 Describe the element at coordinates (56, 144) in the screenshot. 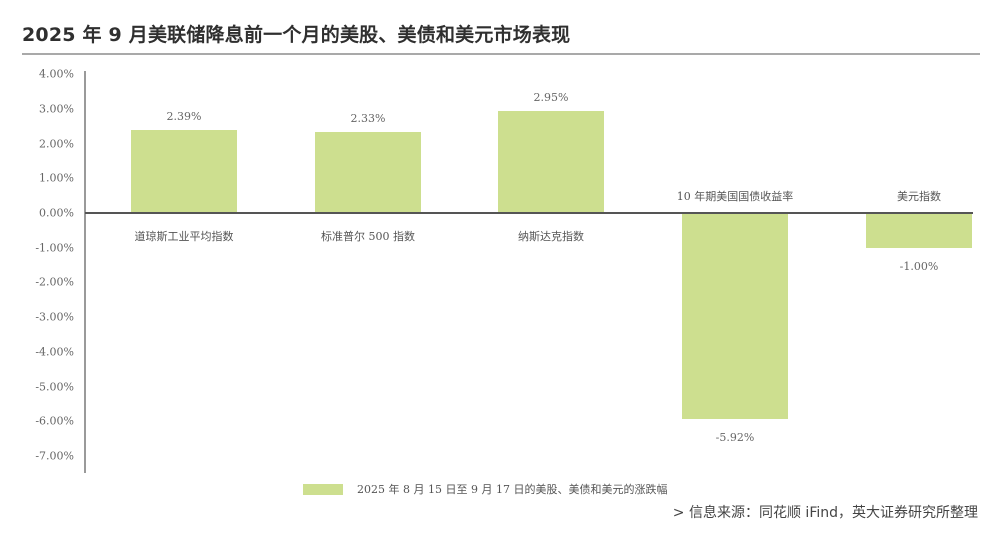

I see `y-tick-label: 2.00%` at that location.